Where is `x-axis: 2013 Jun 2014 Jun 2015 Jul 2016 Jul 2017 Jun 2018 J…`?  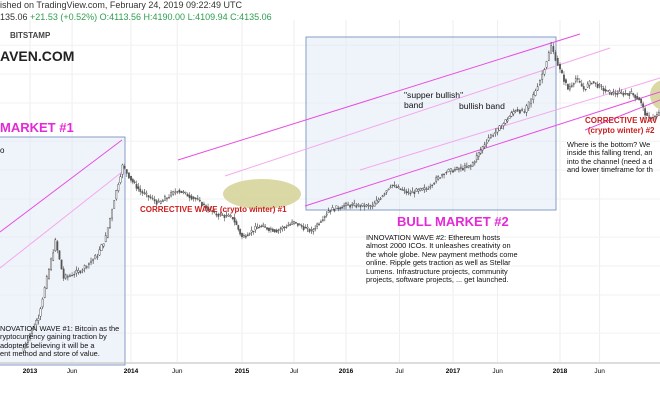
x-axis: 2013 Jun 2014 Jun 2015 Jul 2016 Jul 2017 Jun 2018 J… is located at coordinates (330, 368).